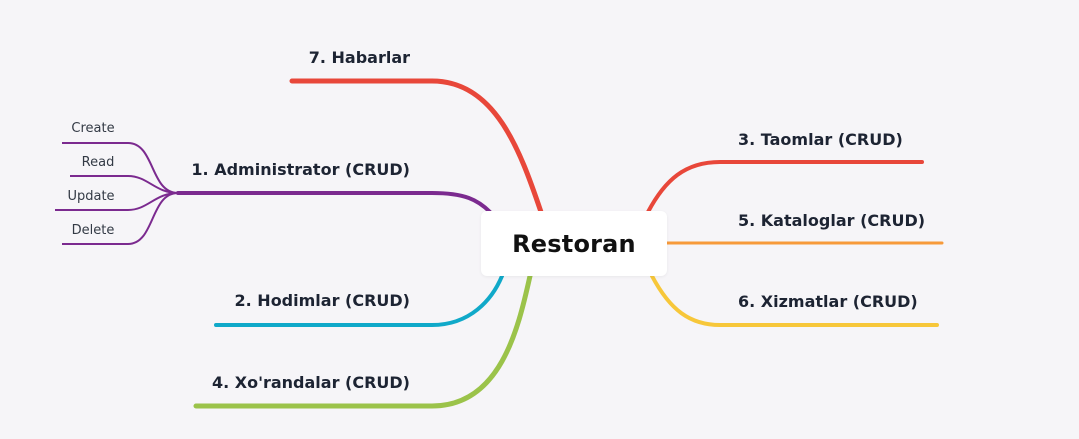 This screenshot has width=1079, height=439. I want to click on branch-administrator: 1. Administrator (CRUD), so click(300, 169).